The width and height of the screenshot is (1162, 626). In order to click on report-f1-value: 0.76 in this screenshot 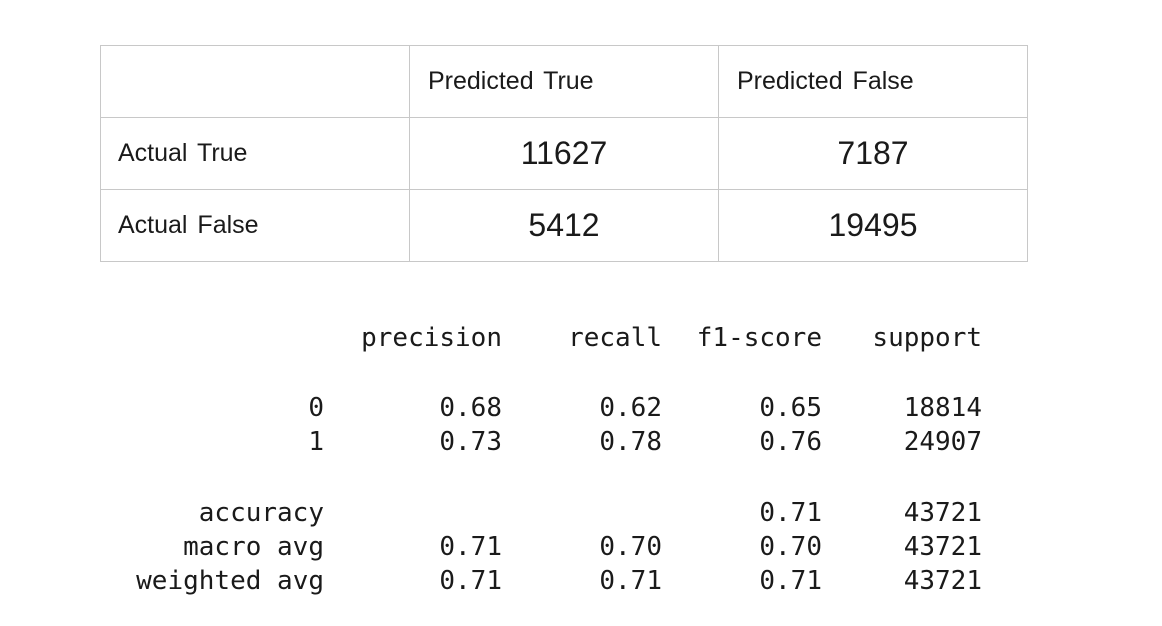, I will do `click(790, 442)`.